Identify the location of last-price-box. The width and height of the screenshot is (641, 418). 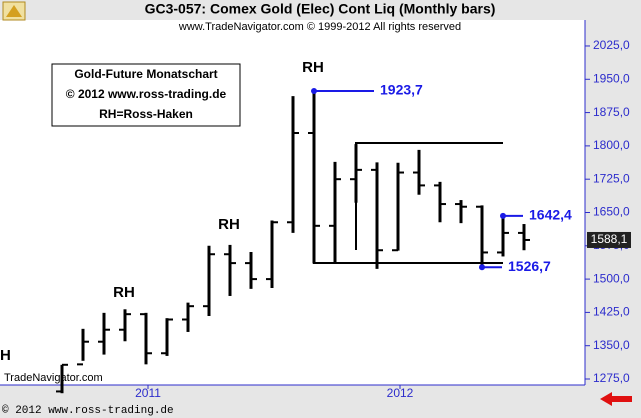
(609, 239).